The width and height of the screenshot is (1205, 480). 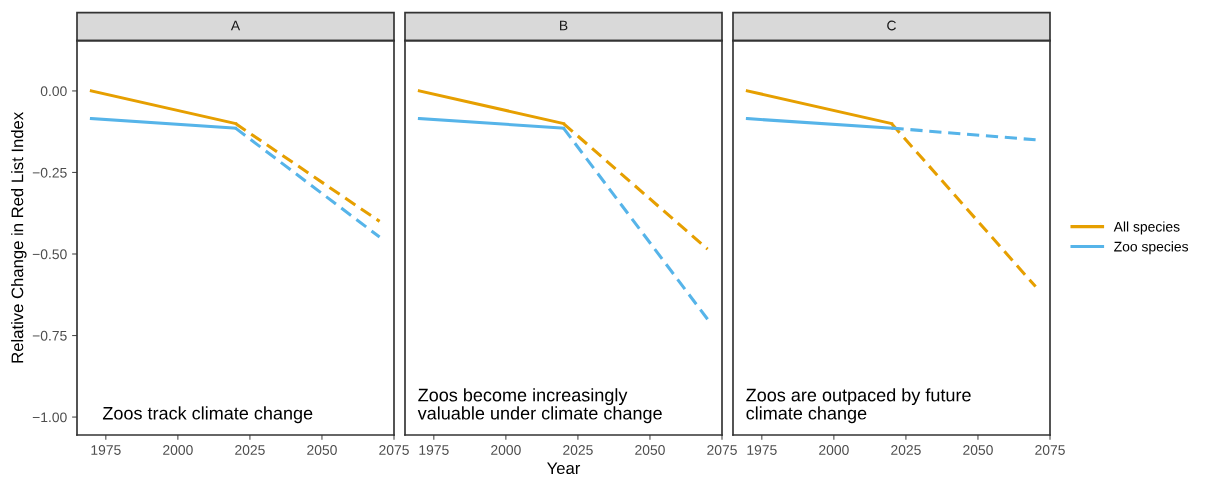 What do you see at coordinates (1151, 248) in the screenshot?
I see `legend-label: Zoo species` at bounding box center [1151, 248].